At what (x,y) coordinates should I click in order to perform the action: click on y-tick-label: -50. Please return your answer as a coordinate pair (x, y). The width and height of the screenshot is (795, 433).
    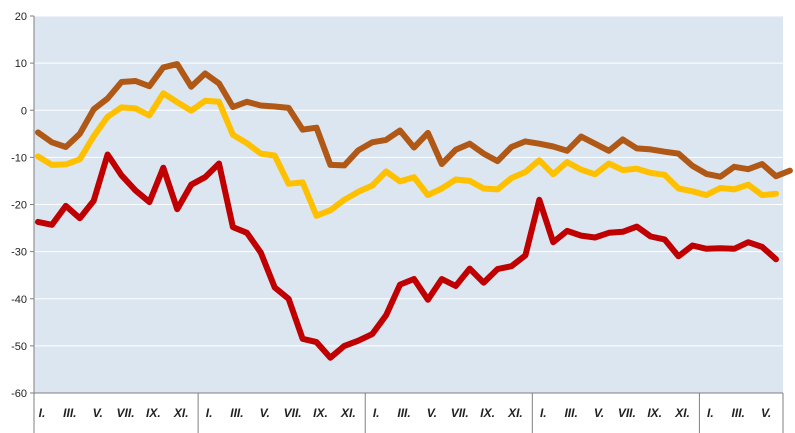
    Looking at the image, I should click on (19, 347).